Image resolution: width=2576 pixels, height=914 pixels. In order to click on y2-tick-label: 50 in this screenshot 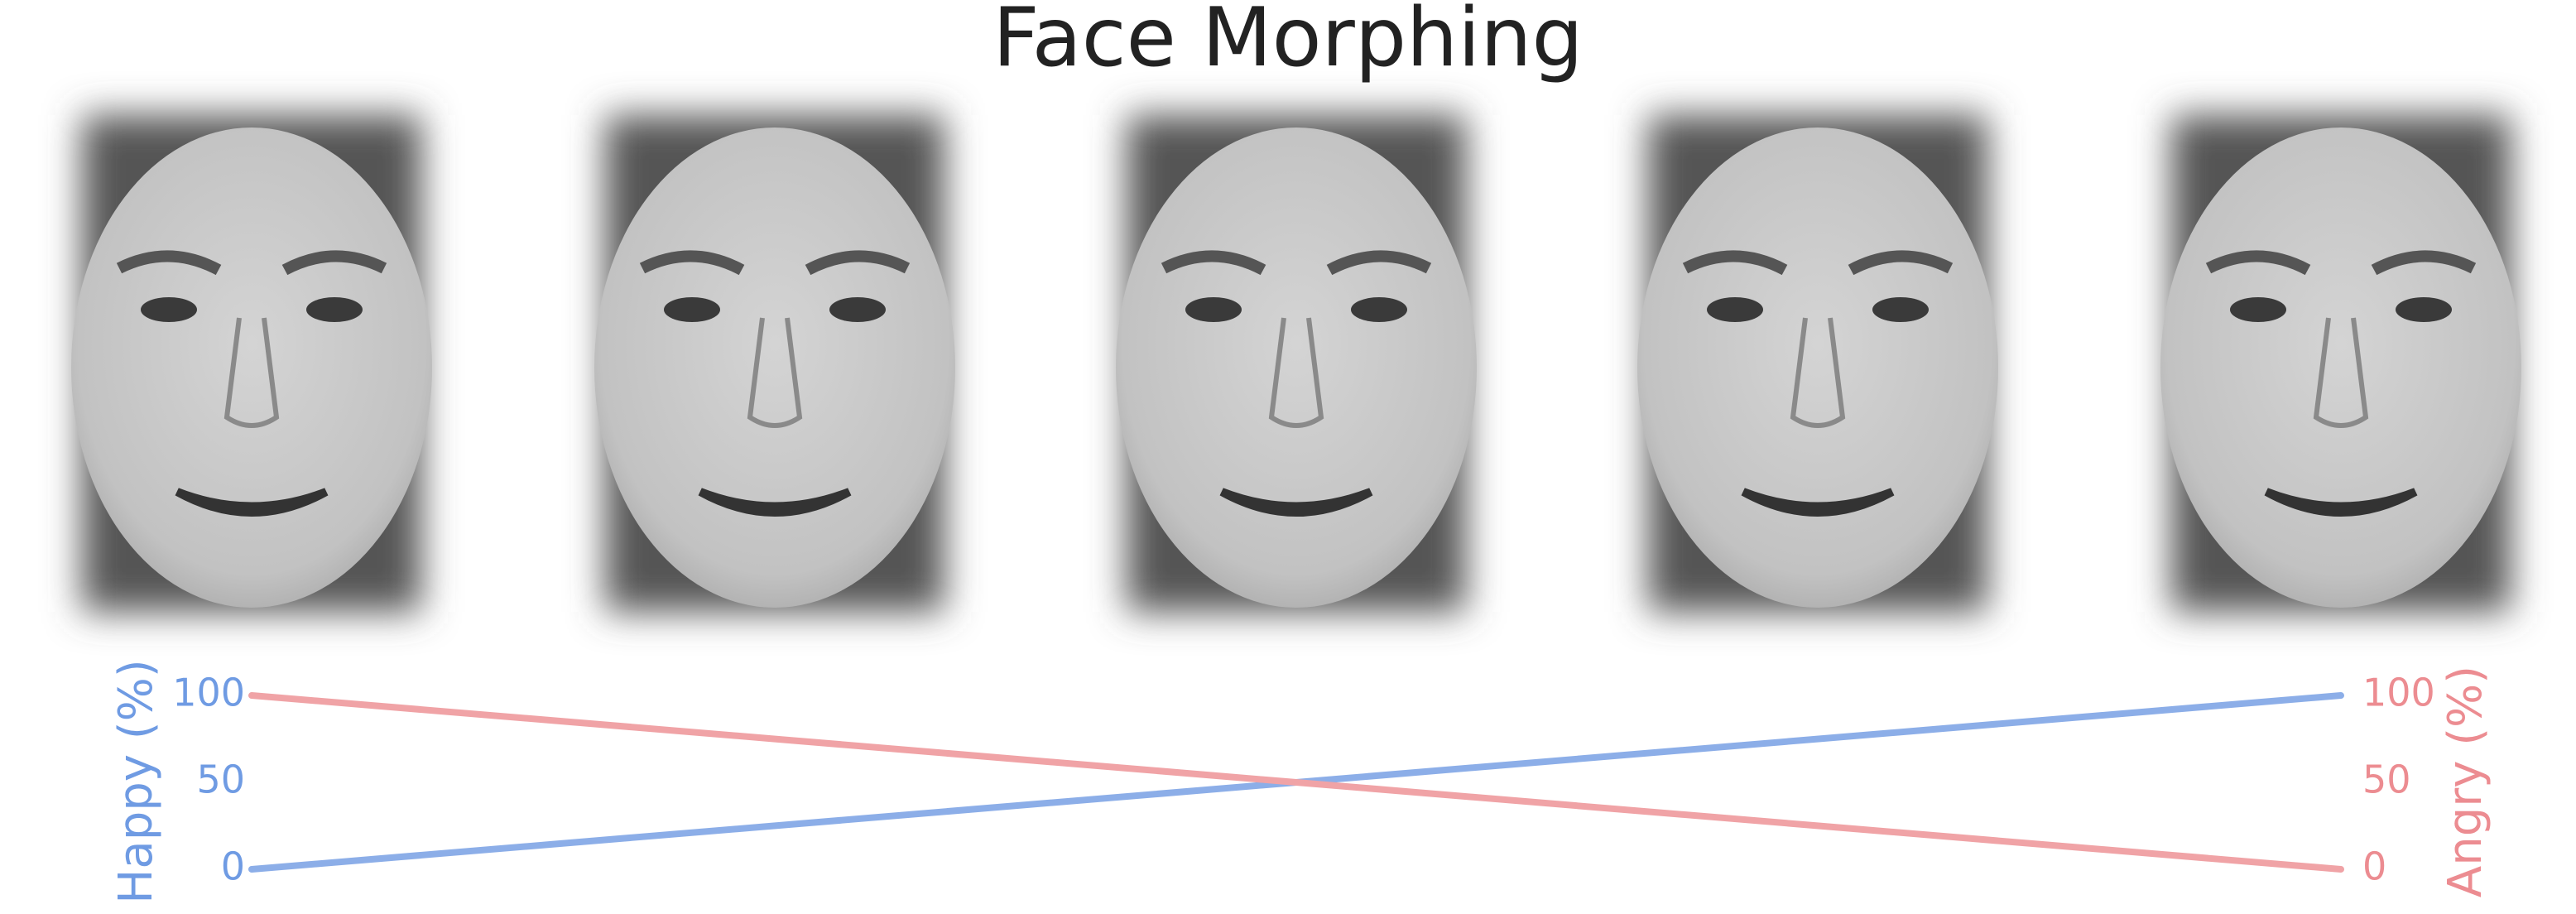, I will do `click(2386, 780)`.